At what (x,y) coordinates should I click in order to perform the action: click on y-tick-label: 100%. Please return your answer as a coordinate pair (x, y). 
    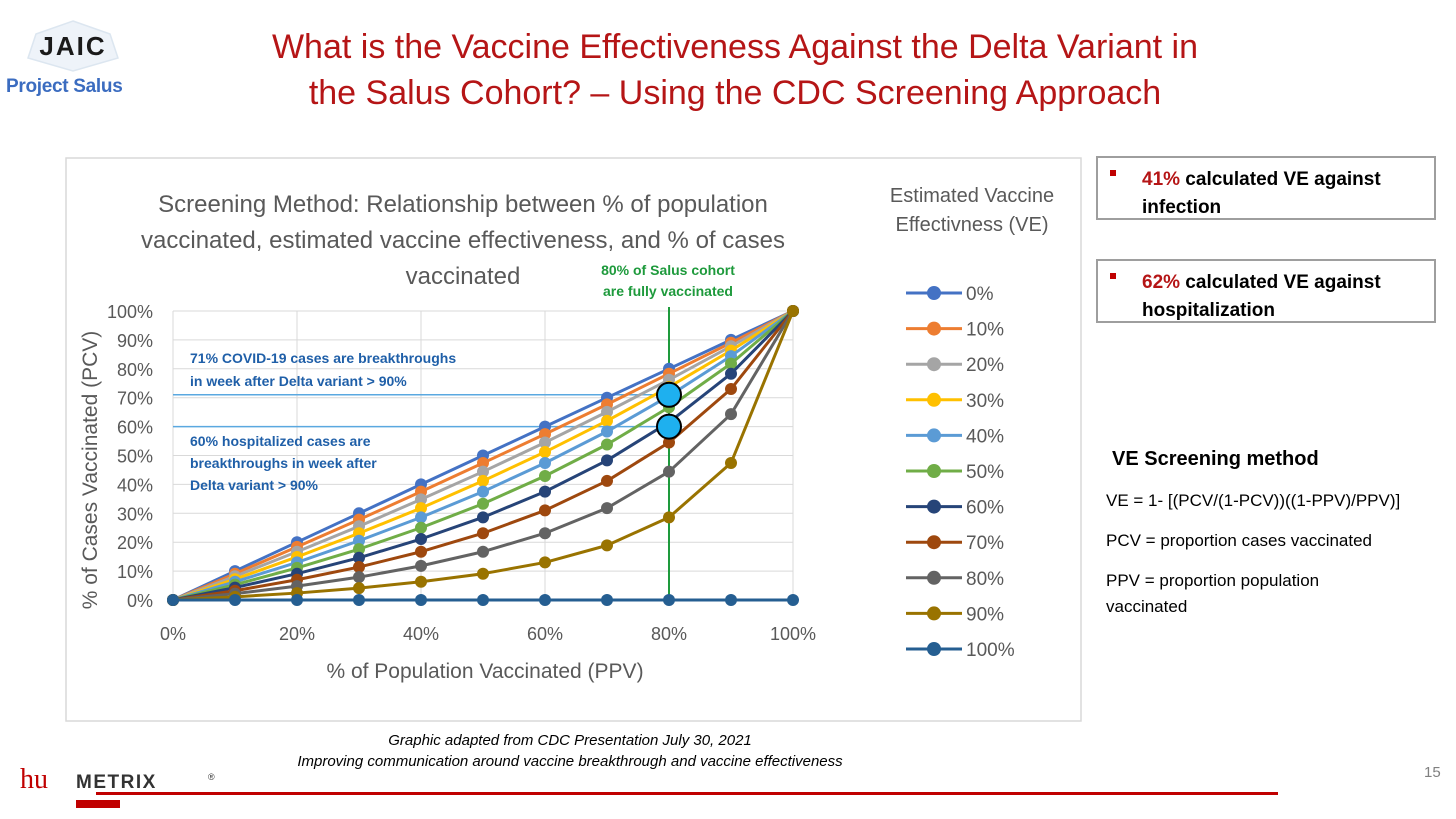
    Looking at the image, I should click on (130, 312).